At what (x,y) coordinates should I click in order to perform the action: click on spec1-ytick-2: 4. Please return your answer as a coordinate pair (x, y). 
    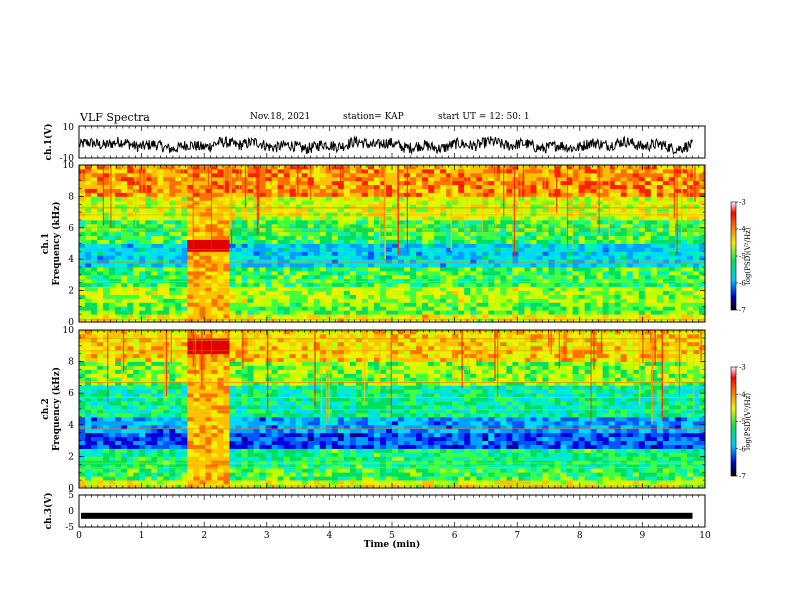
    Looking at the image, I should click on (71, 260).